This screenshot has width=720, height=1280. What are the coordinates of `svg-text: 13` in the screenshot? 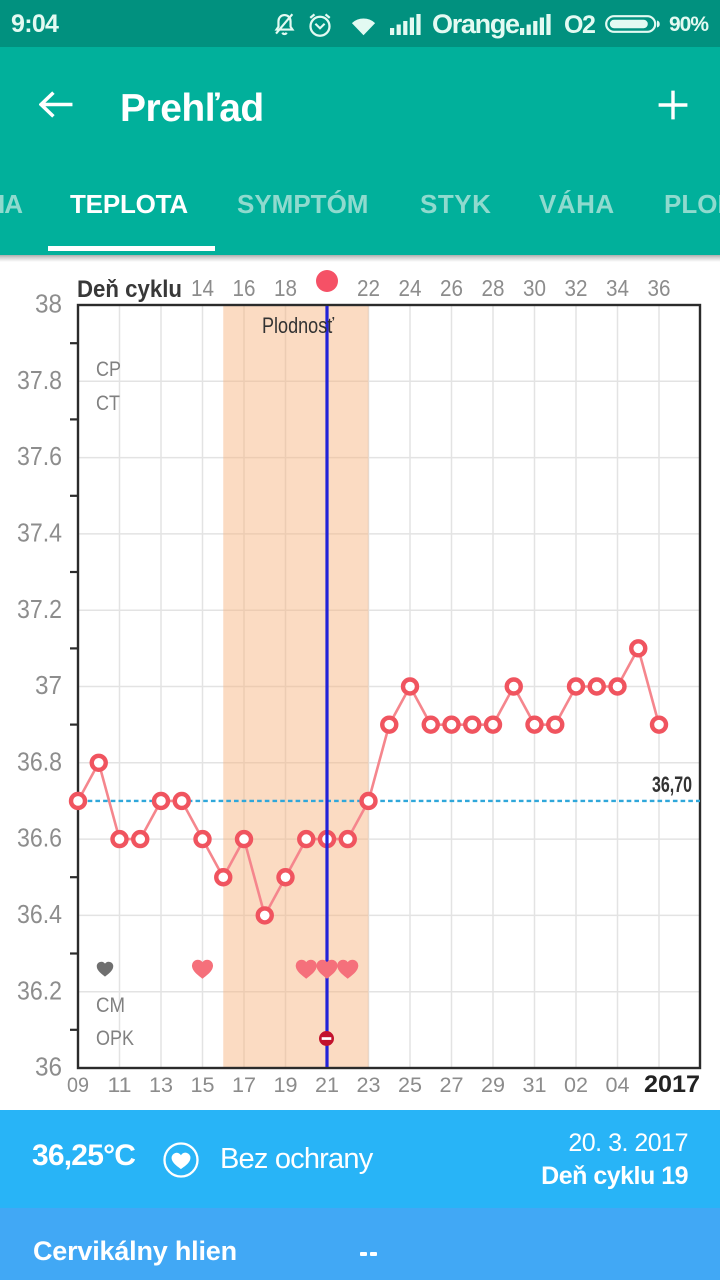 It's located at (161, 1085).